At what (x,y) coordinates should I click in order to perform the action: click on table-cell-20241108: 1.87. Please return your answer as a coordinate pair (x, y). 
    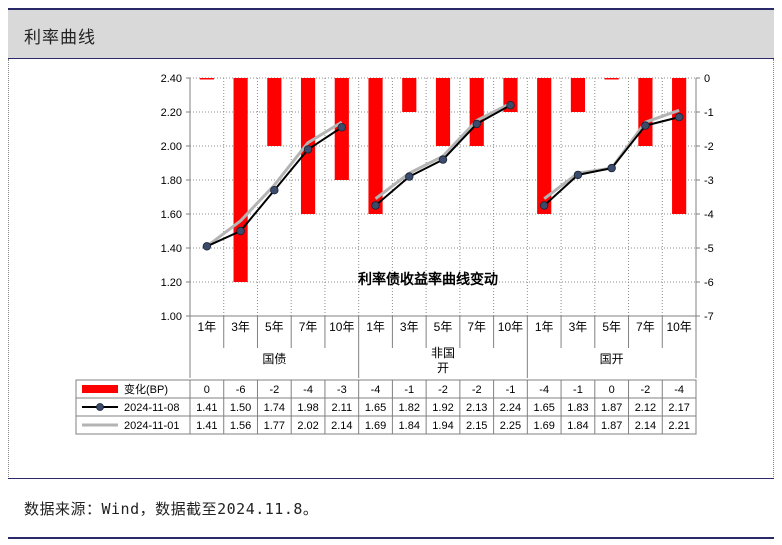
    Looking at the image, I should click on (611, 408).